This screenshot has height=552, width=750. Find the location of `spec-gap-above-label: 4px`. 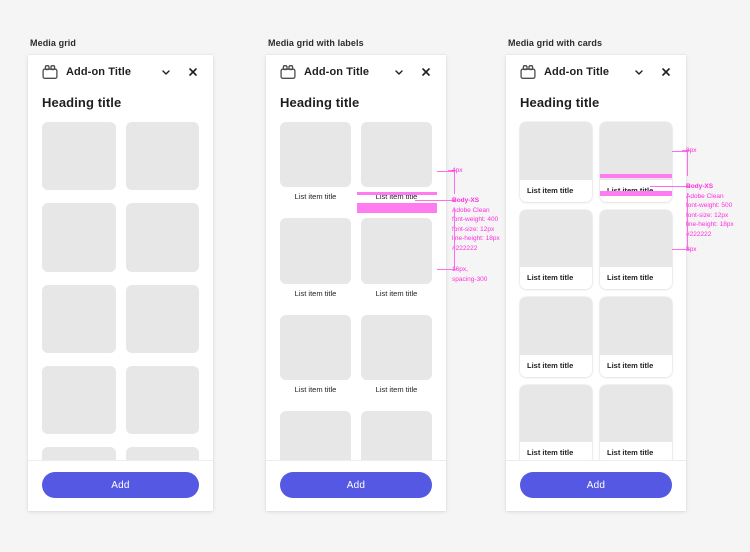

spec-gap-above-label: 4px is located at coordinates (457, 170).